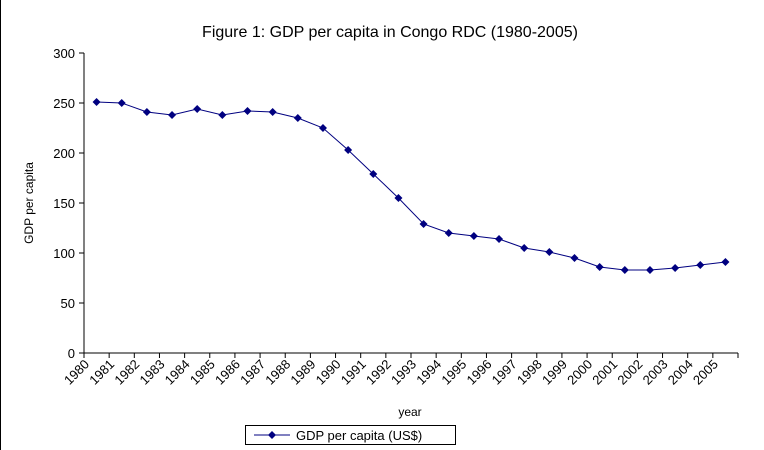 This screenshot has width=764, height=450. What do you see at coordinates (479, 372) in the screenshot?
I see `x-tick-label: 1996` at bounding box center [479, 372].